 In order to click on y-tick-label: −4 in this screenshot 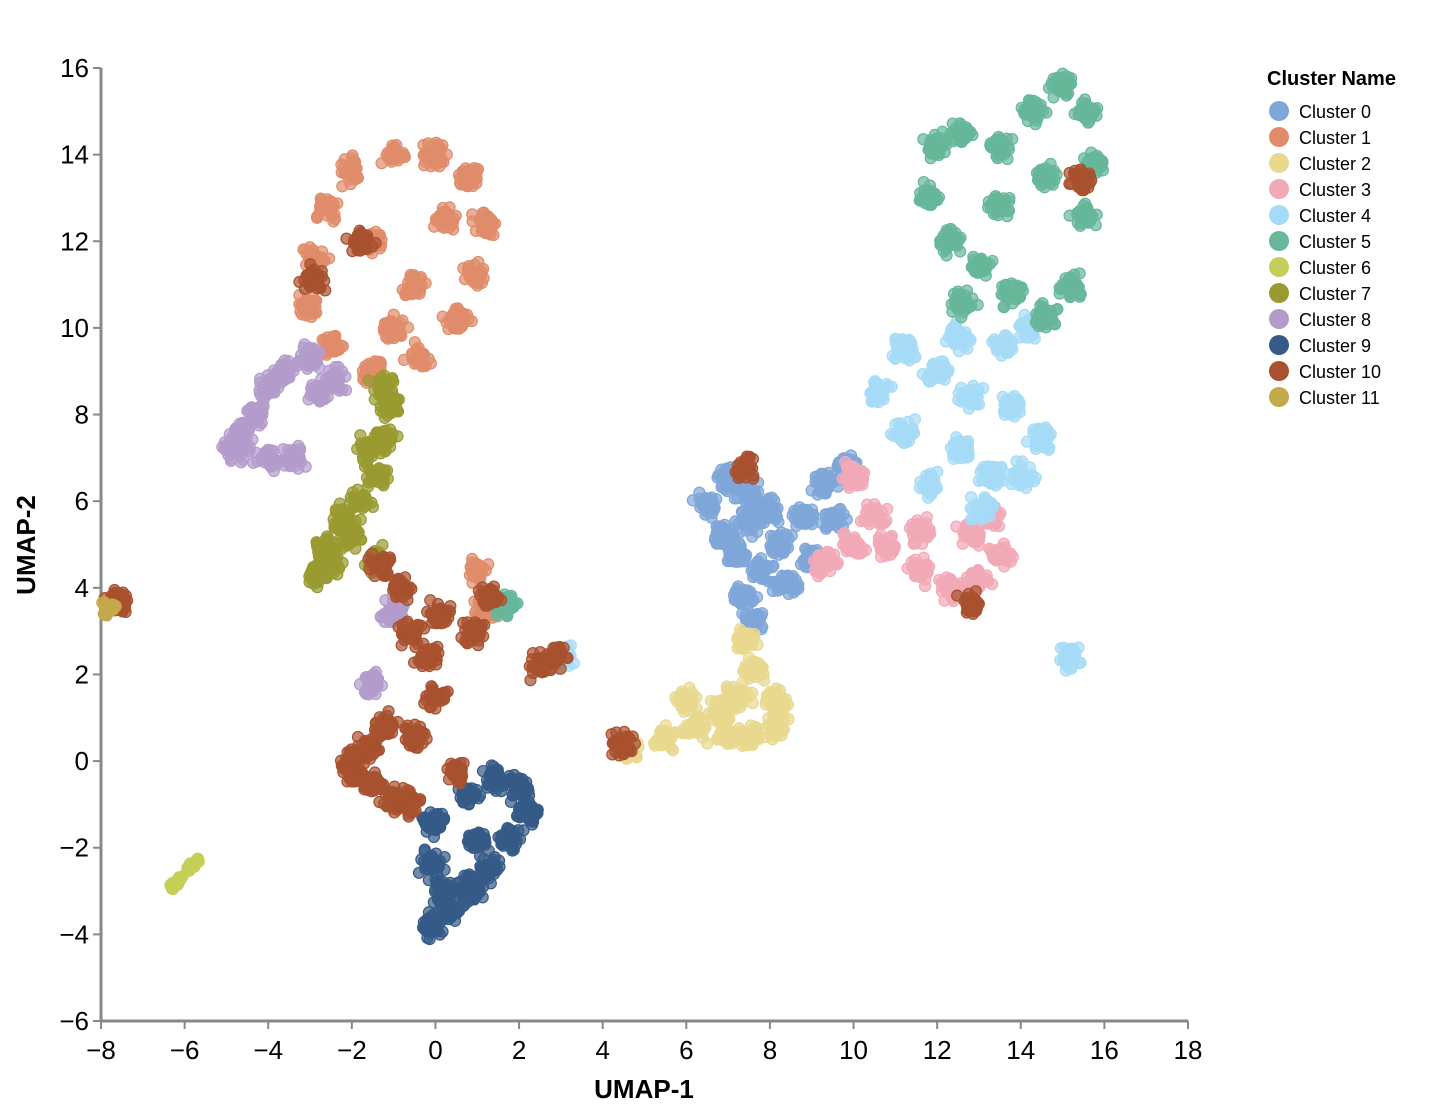, I will do `click(74, 934)`.